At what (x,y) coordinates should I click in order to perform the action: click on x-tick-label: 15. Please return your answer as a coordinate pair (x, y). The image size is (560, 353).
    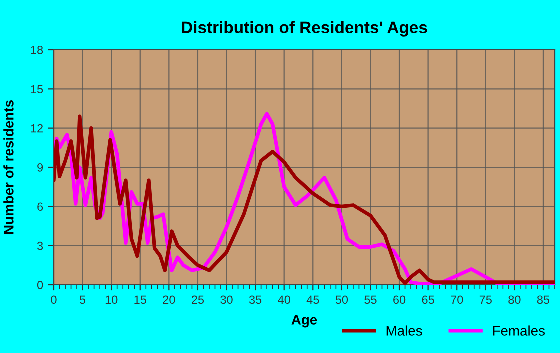
    Looking at the image, I should click on (140, 300).